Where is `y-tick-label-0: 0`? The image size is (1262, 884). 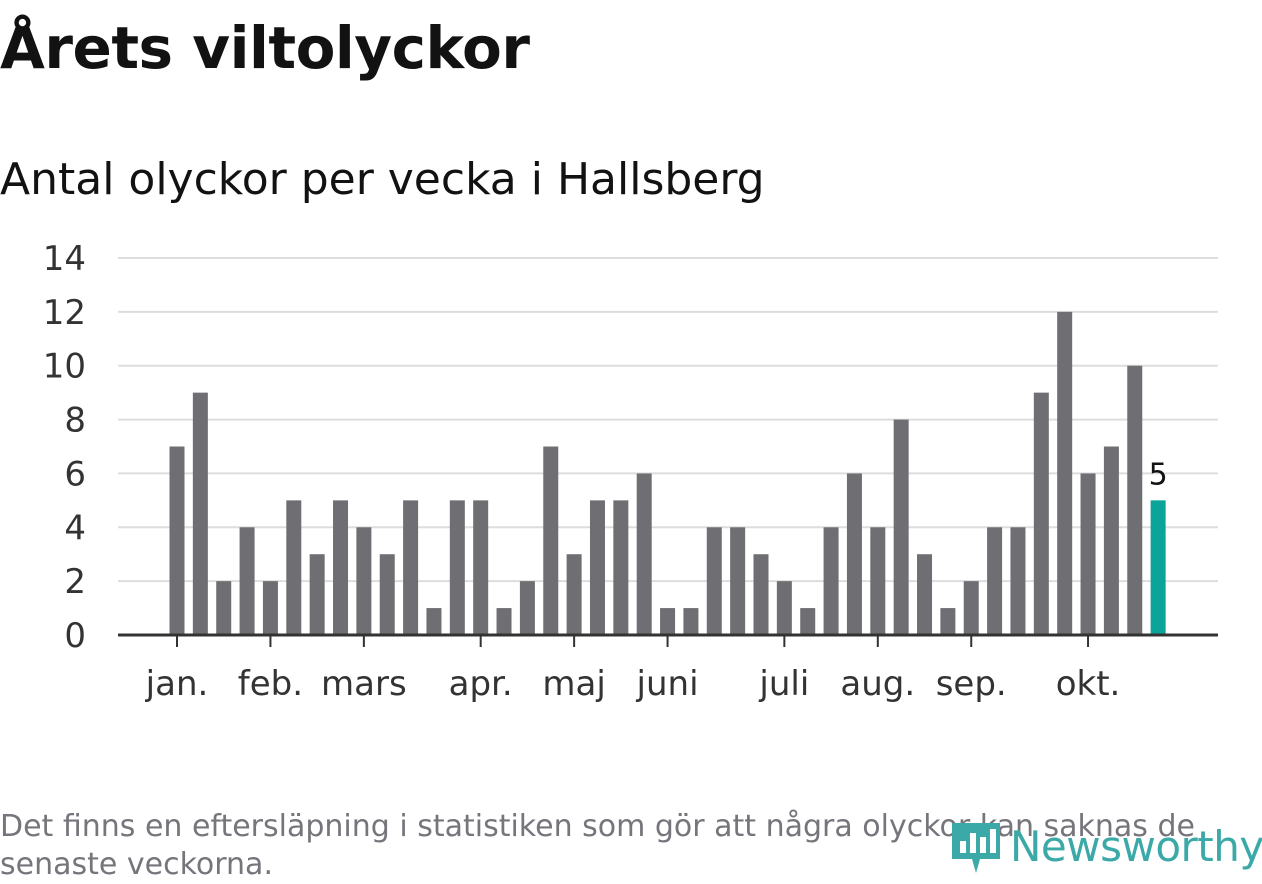 y-tick-label-0: 0 is located at coordinates (75, 636).